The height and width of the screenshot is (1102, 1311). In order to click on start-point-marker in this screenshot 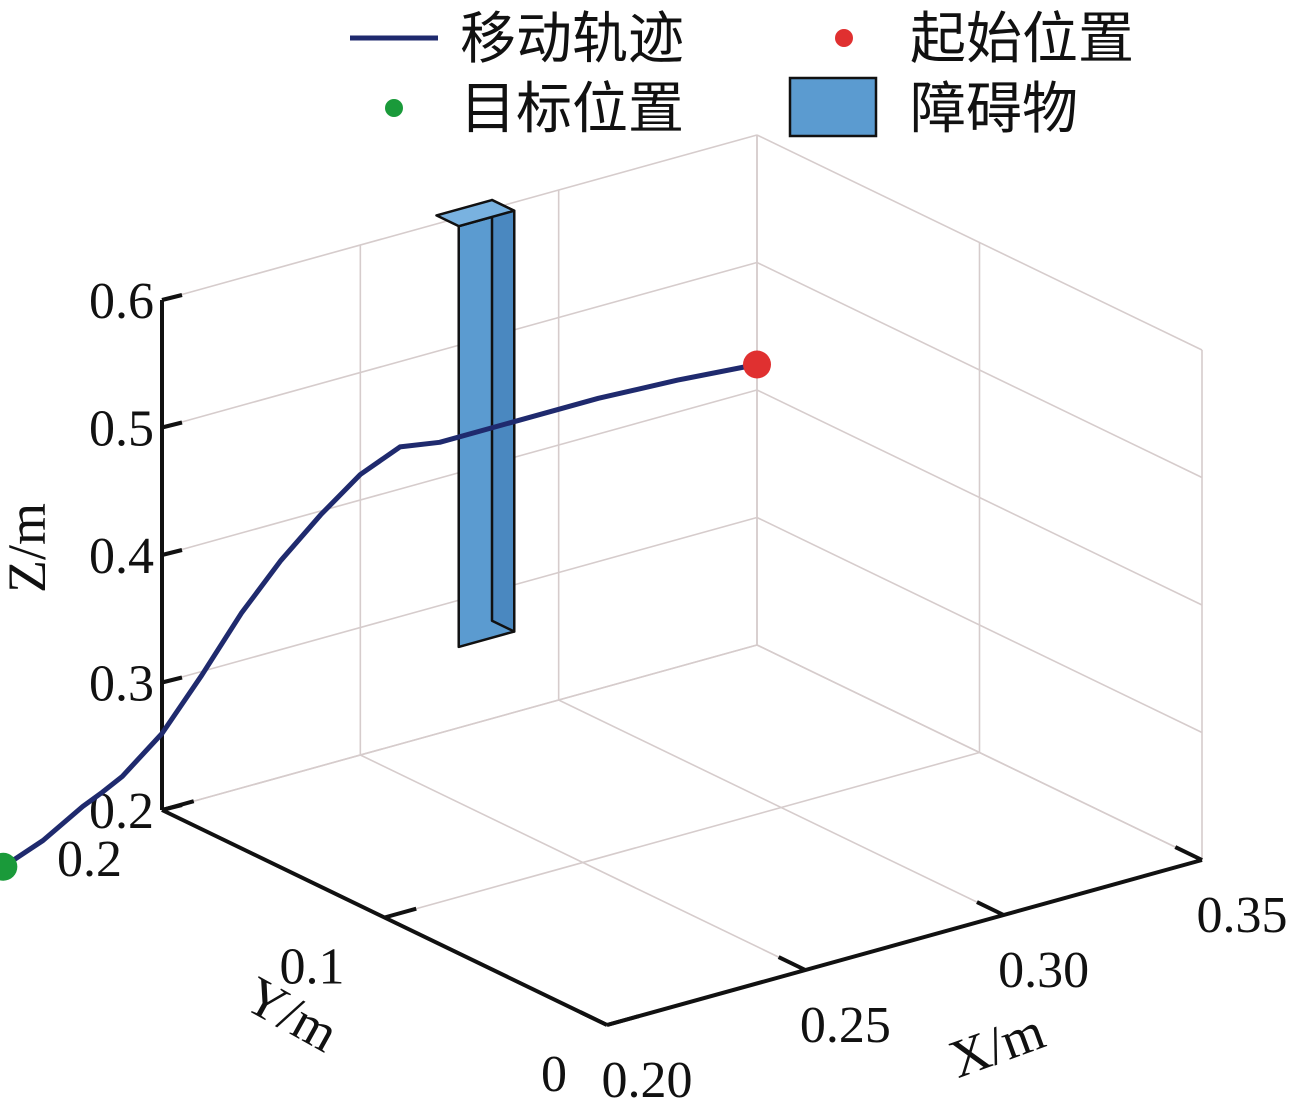, I will do `click(757, 364)`.